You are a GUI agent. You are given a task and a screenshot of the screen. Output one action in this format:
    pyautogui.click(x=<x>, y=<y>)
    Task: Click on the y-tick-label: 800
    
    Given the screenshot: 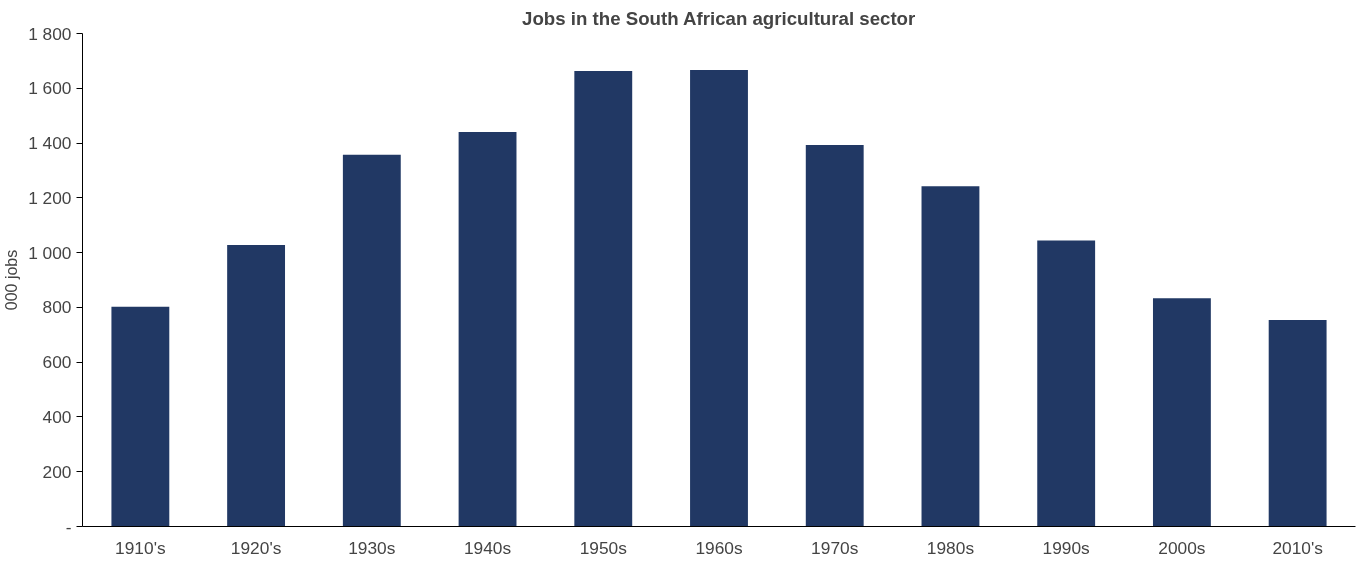 What is the action you would take?
    pyautogui.click(x=57, y=307)
    